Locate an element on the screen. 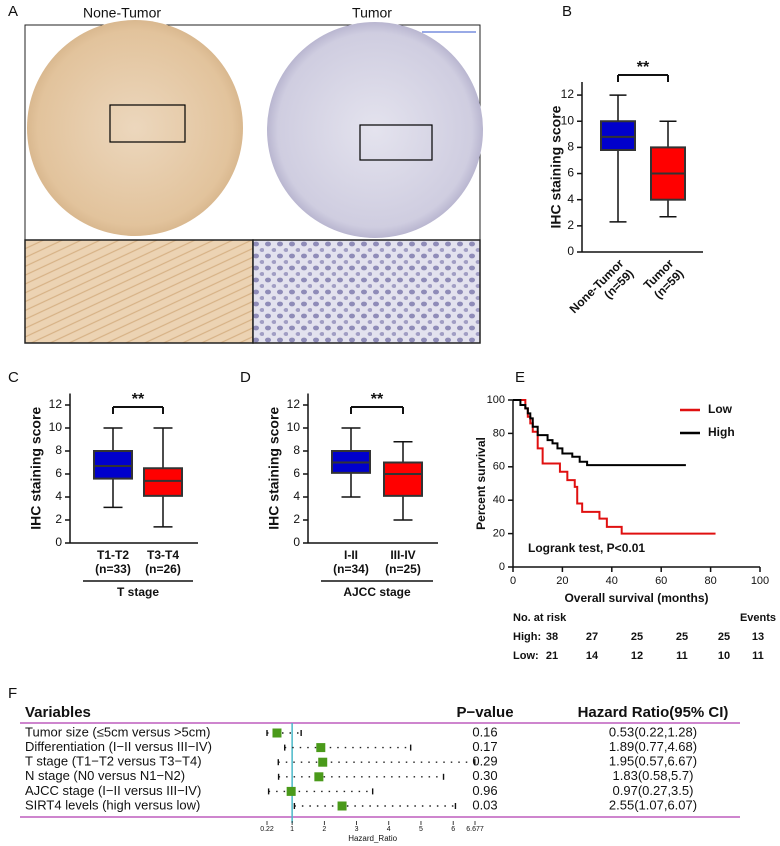 Image resolution: width=780 pixels, height=846 pixels. x-tick-label: (n=26) is located at coordinates (163, 569).